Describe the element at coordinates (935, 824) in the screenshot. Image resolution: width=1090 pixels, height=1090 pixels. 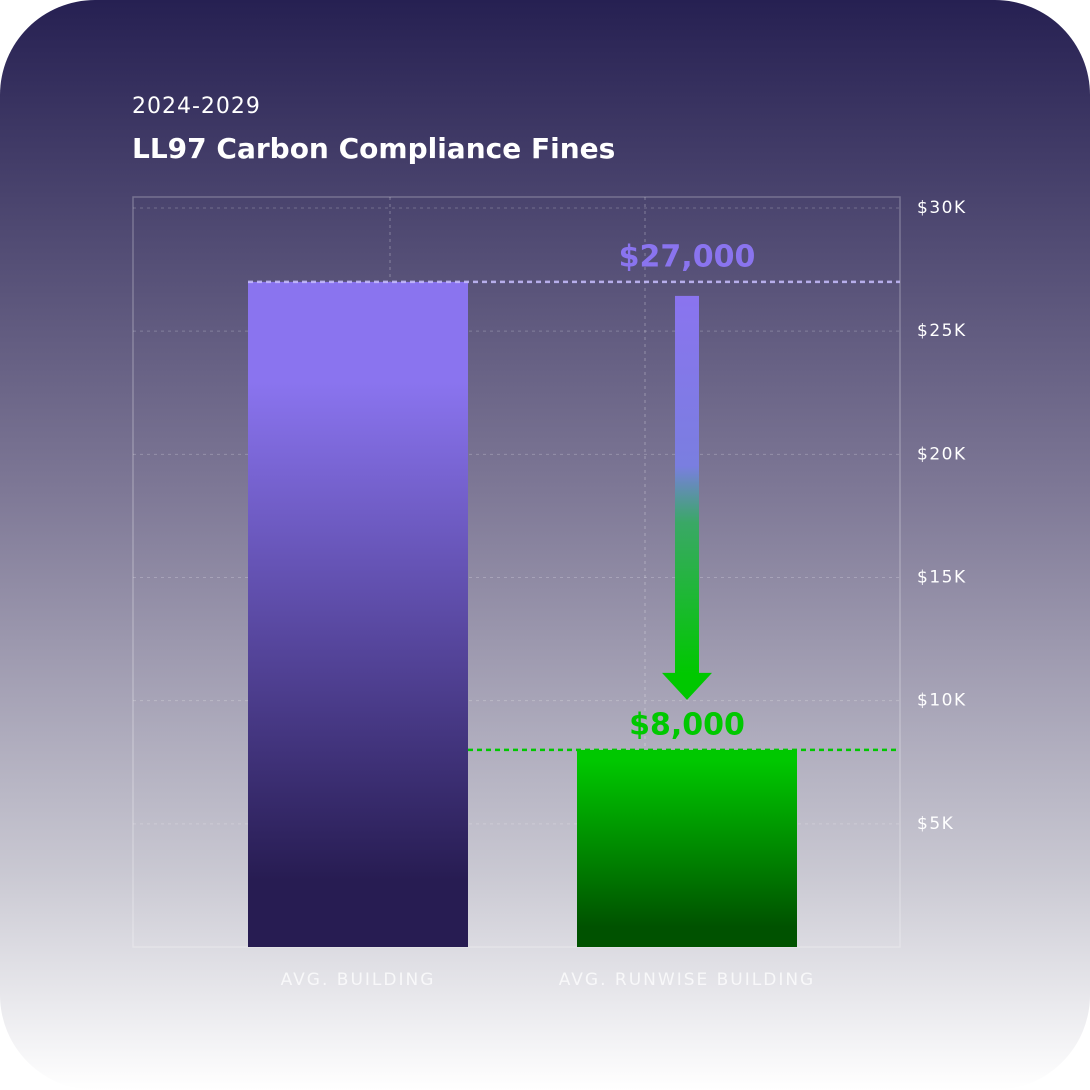
I see `y-tick-label: $5K` at that location.